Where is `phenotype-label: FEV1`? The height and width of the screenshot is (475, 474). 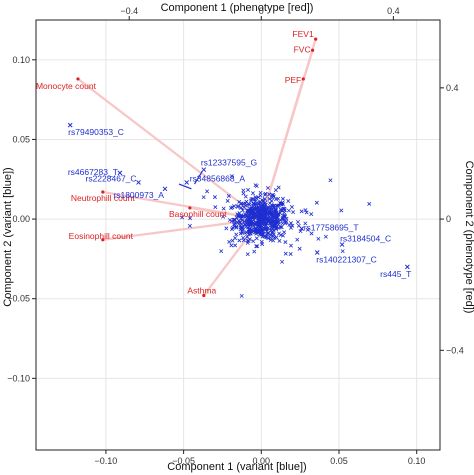 phenotype-label: FEV1 is located at coordinates (303, 34).